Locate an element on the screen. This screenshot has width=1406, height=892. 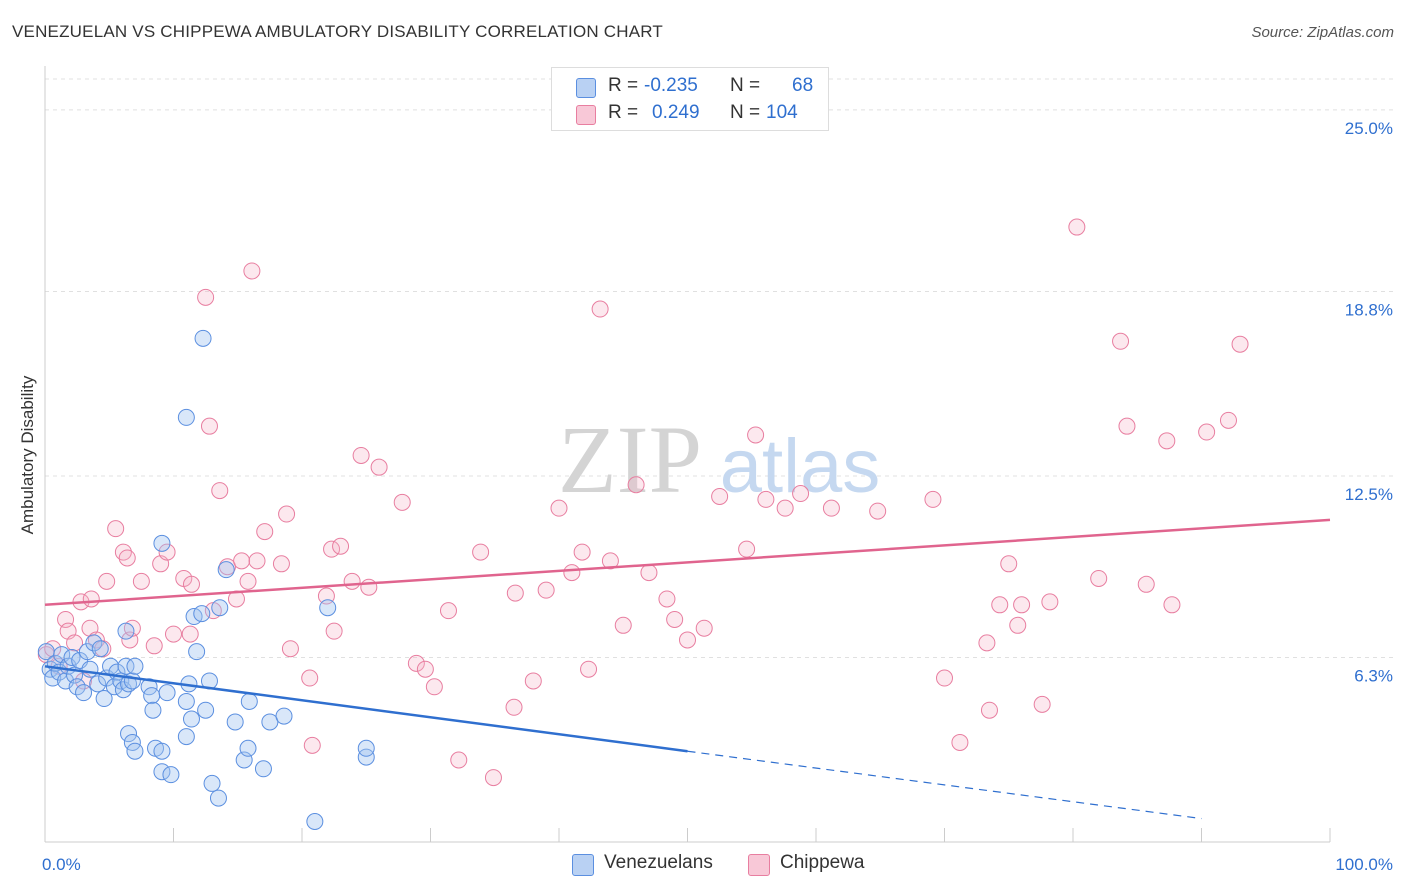
y-tick-label: 18.8% is located at coordinates (1369, 309).